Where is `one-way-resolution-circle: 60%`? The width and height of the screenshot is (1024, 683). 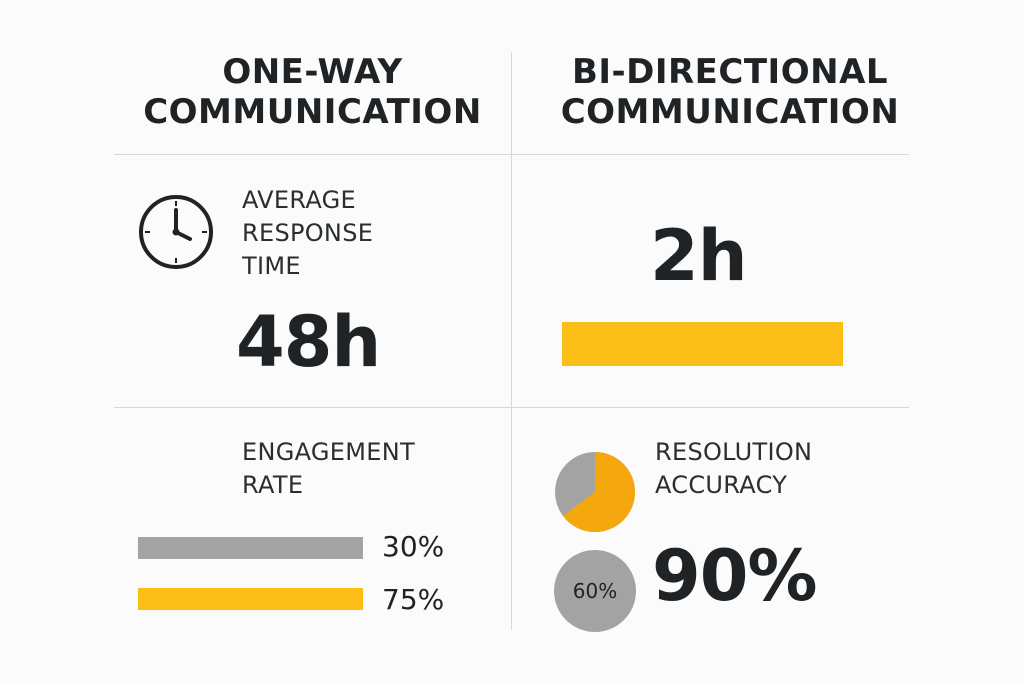
one-way-resolution-circle: 60% is located at coordinates (595, 591).